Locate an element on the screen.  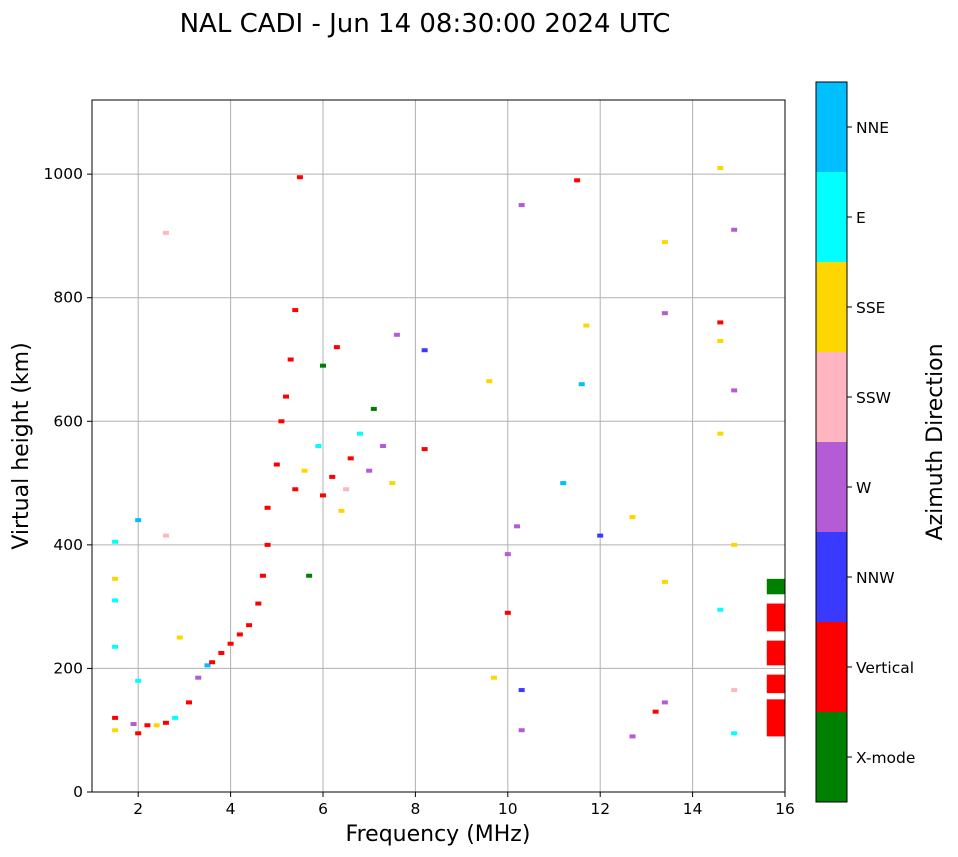
colorbar-tick-label: NNW is located at coordinates (875, 578).